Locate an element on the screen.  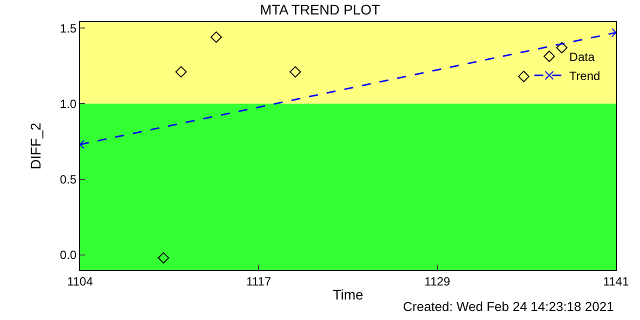
x-tick-label: 1129 is located at coordinates (437, 281).